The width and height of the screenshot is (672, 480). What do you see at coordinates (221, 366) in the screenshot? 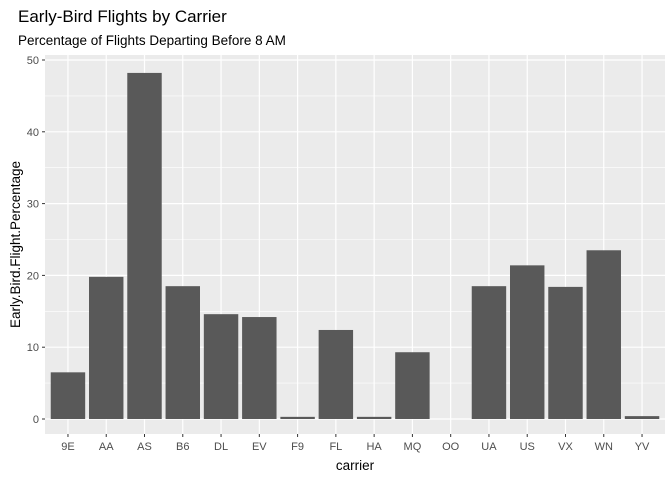
I see `bar-dl` at bounding box center [221, 366].